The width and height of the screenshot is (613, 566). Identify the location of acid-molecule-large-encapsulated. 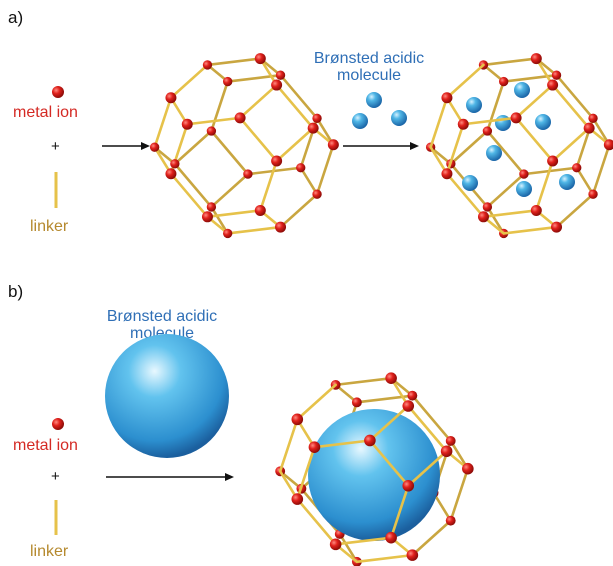
(374, 475).